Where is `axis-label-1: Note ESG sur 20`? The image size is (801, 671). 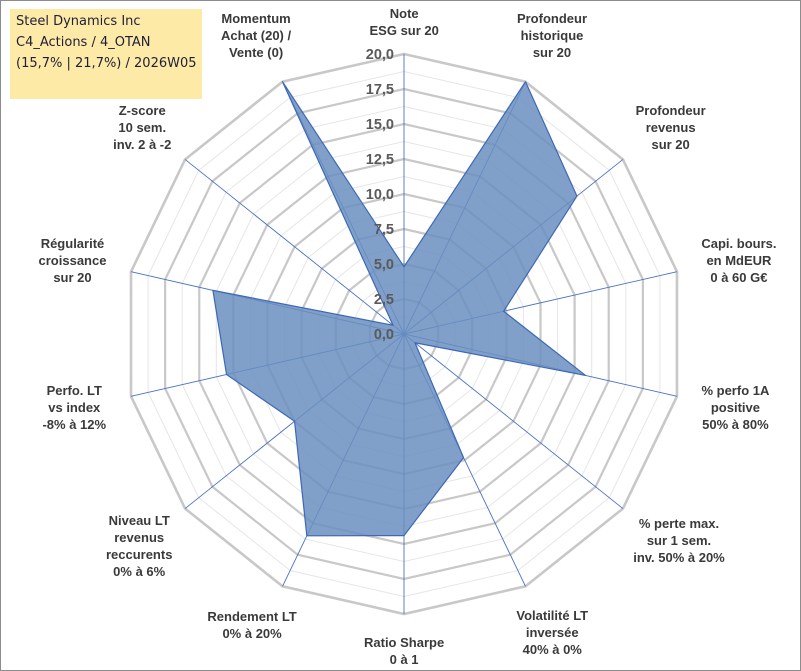
axis-label-1: Note ESG sur 20 is located at coordinates (404, 22).